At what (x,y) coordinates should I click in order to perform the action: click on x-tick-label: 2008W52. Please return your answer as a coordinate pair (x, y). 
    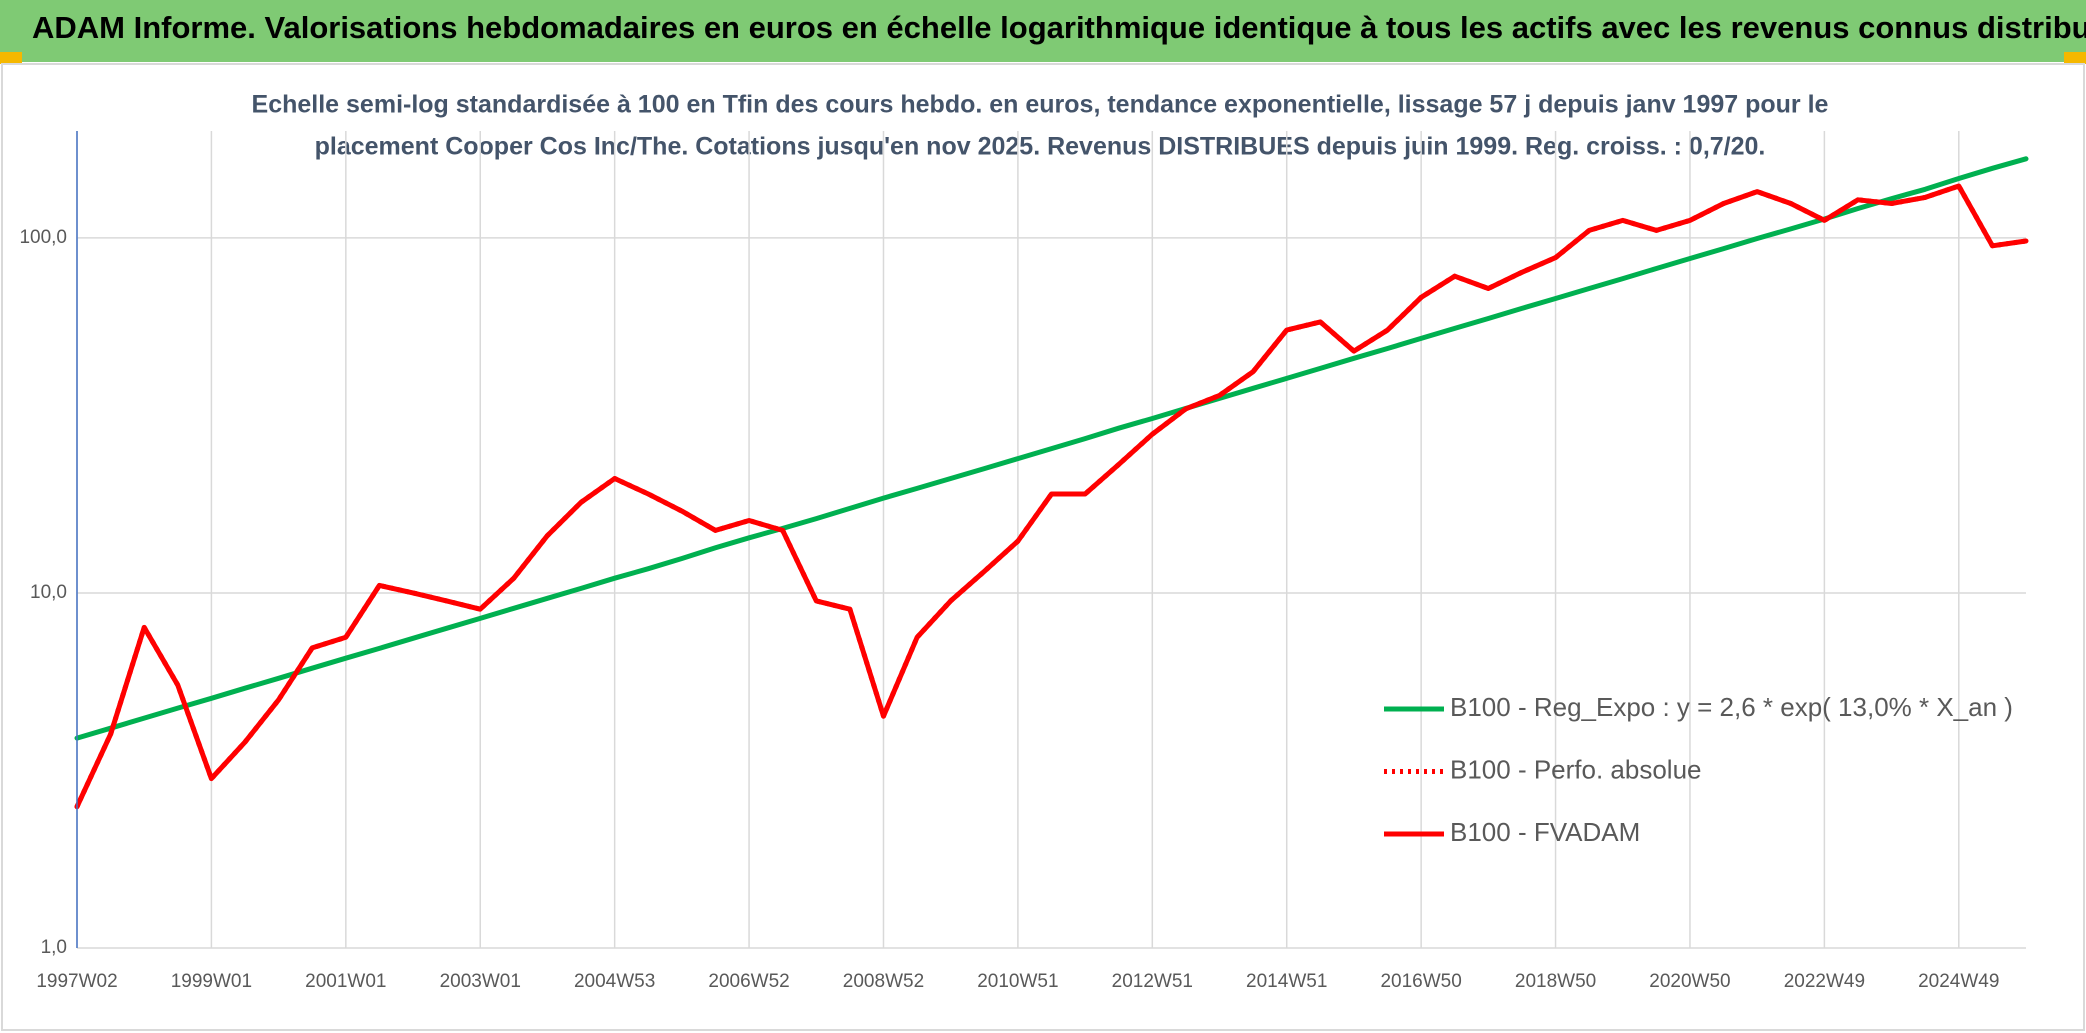
    Looking at the image, I should click on (883, 981).